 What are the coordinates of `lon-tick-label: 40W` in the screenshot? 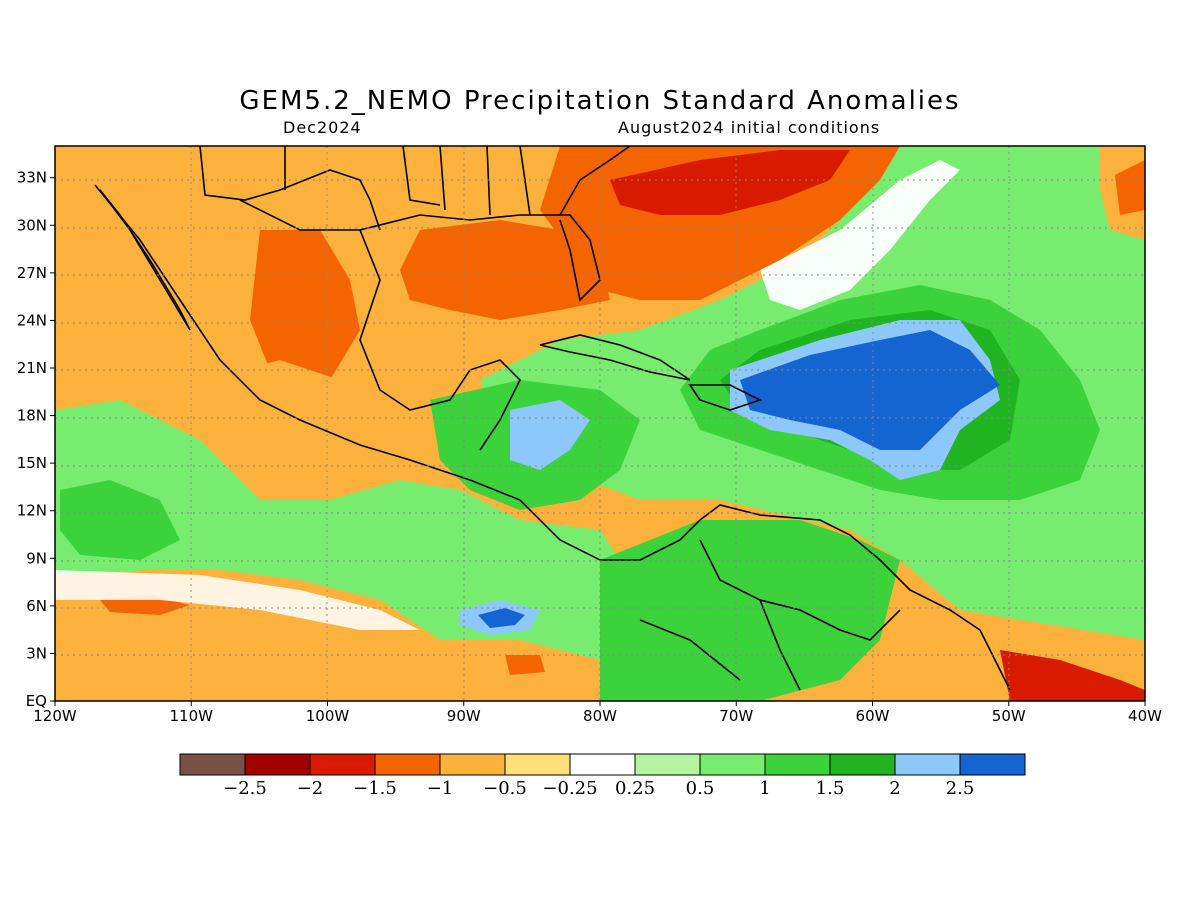 It's located at (1145, 716).